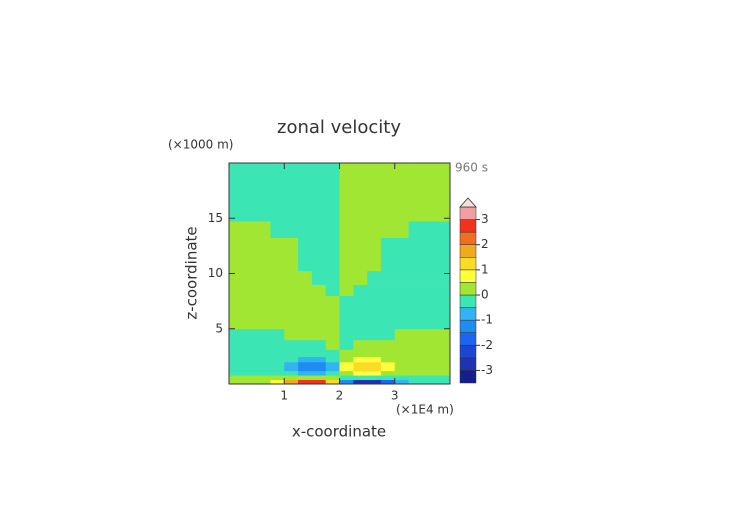 This screenshot has width=752, height=532. I want to click on colorbar-tick-label: 0, so click(485, 295).